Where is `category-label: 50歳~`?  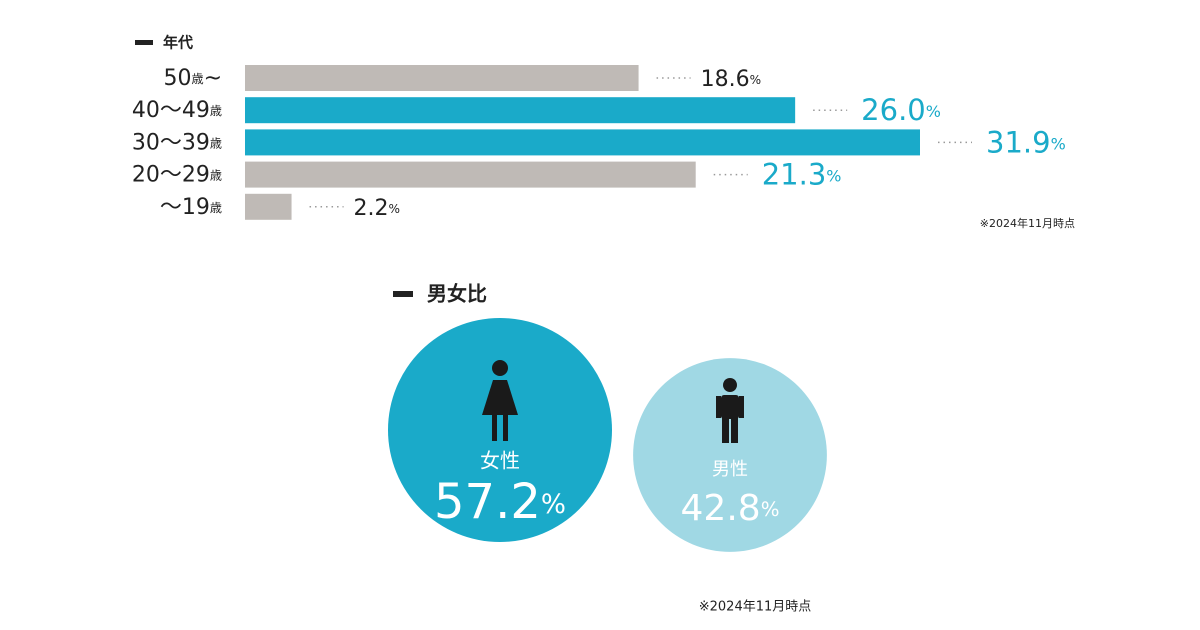
category-label: 50歳~ is located at coordinates (192, 78).